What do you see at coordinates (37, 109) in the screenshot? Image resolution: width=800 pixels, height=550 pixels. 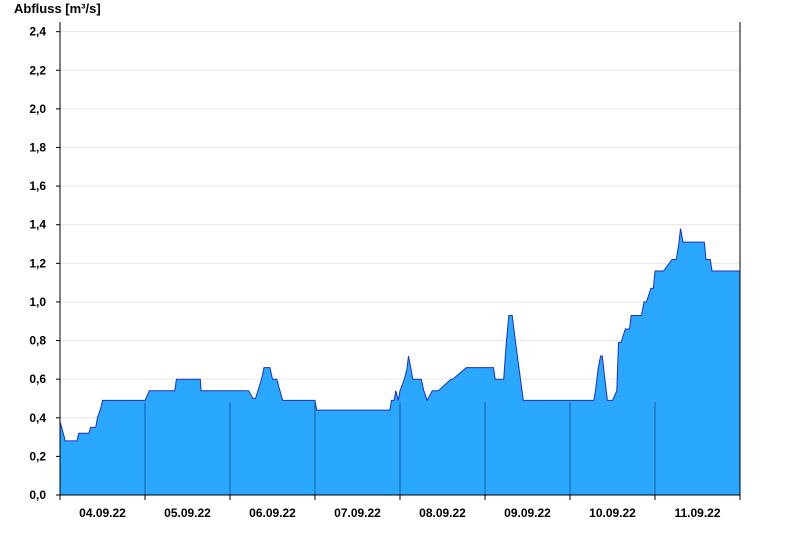 I see `y-tick-label: 2,0` at bounding box center [37, 109].